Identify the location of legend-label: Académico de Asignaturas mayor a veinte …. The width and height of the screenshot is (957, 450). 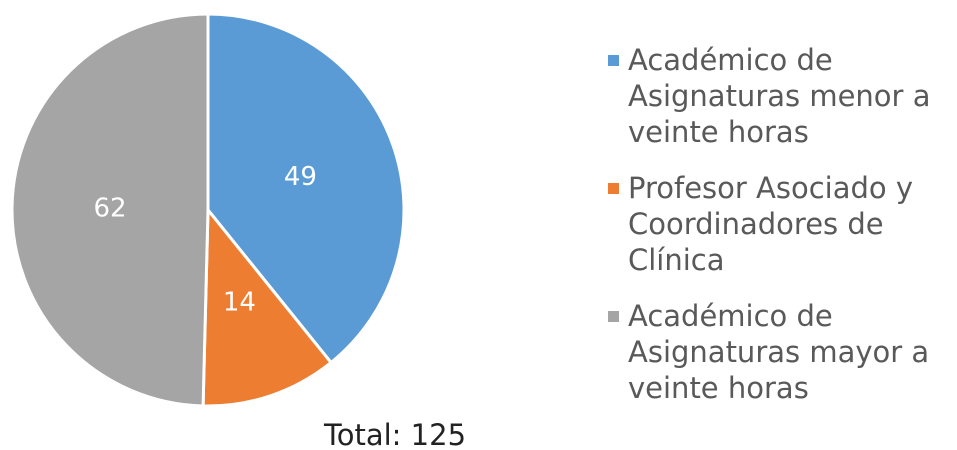
(779, 352).